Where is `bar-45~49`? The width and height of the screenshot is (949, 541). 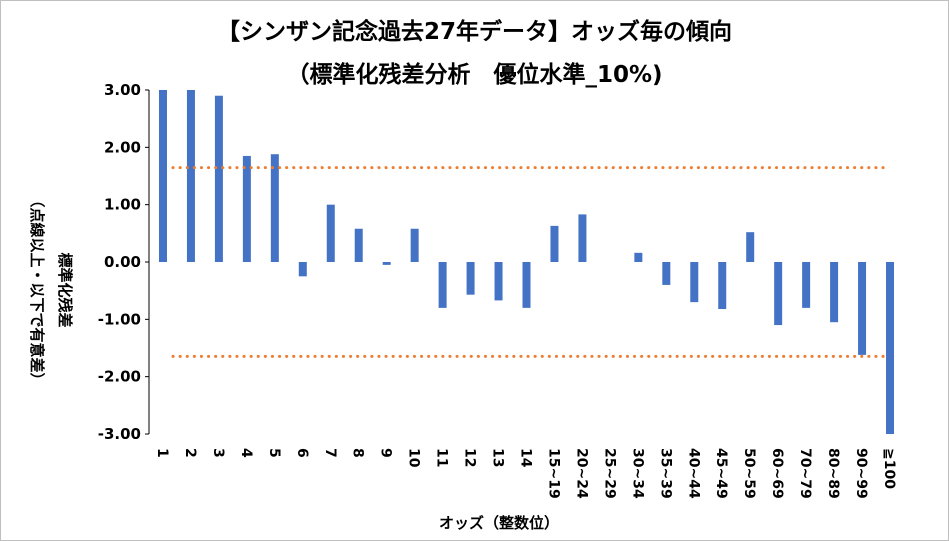 bar-45~49 is located at coordinates (722, 286).